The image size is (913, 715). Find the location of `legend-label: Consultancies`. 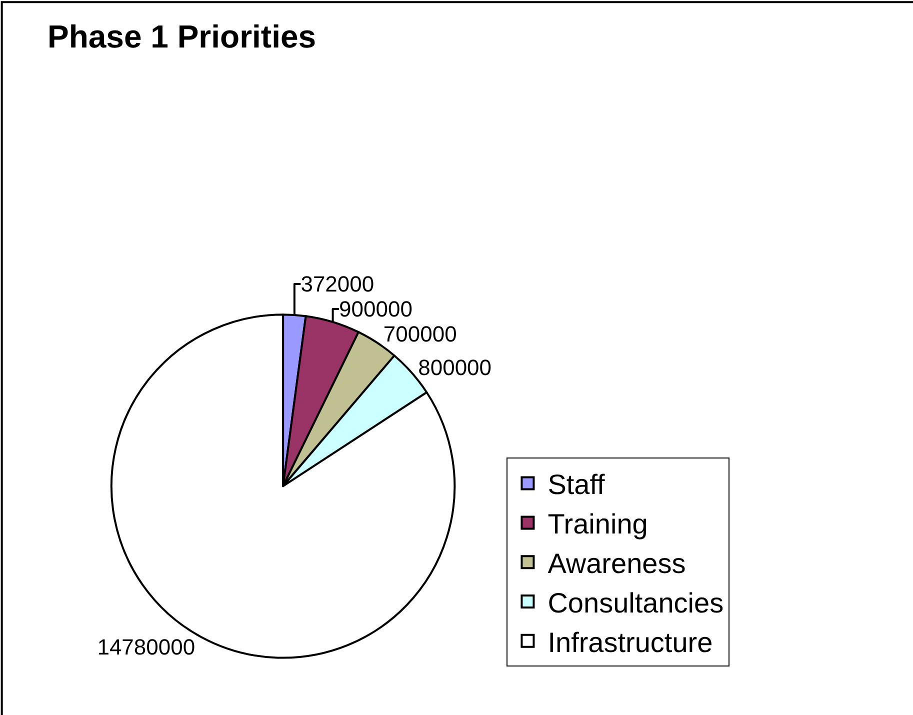

legend-label: Consultancies is located at coordinates (636, 602).